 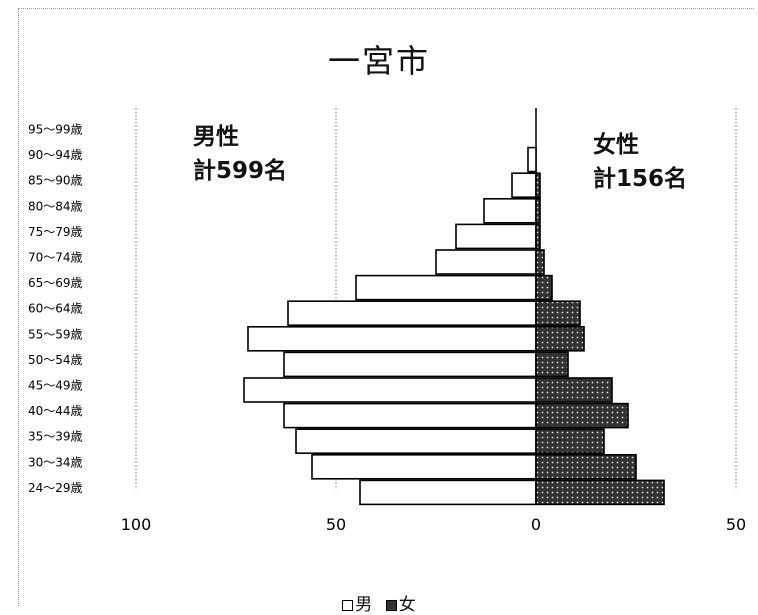 What do you see at coordinates (55, 130) in the screenshot?
I see `age-label-0: 95〜99歳` at bounding box center [55, 130].